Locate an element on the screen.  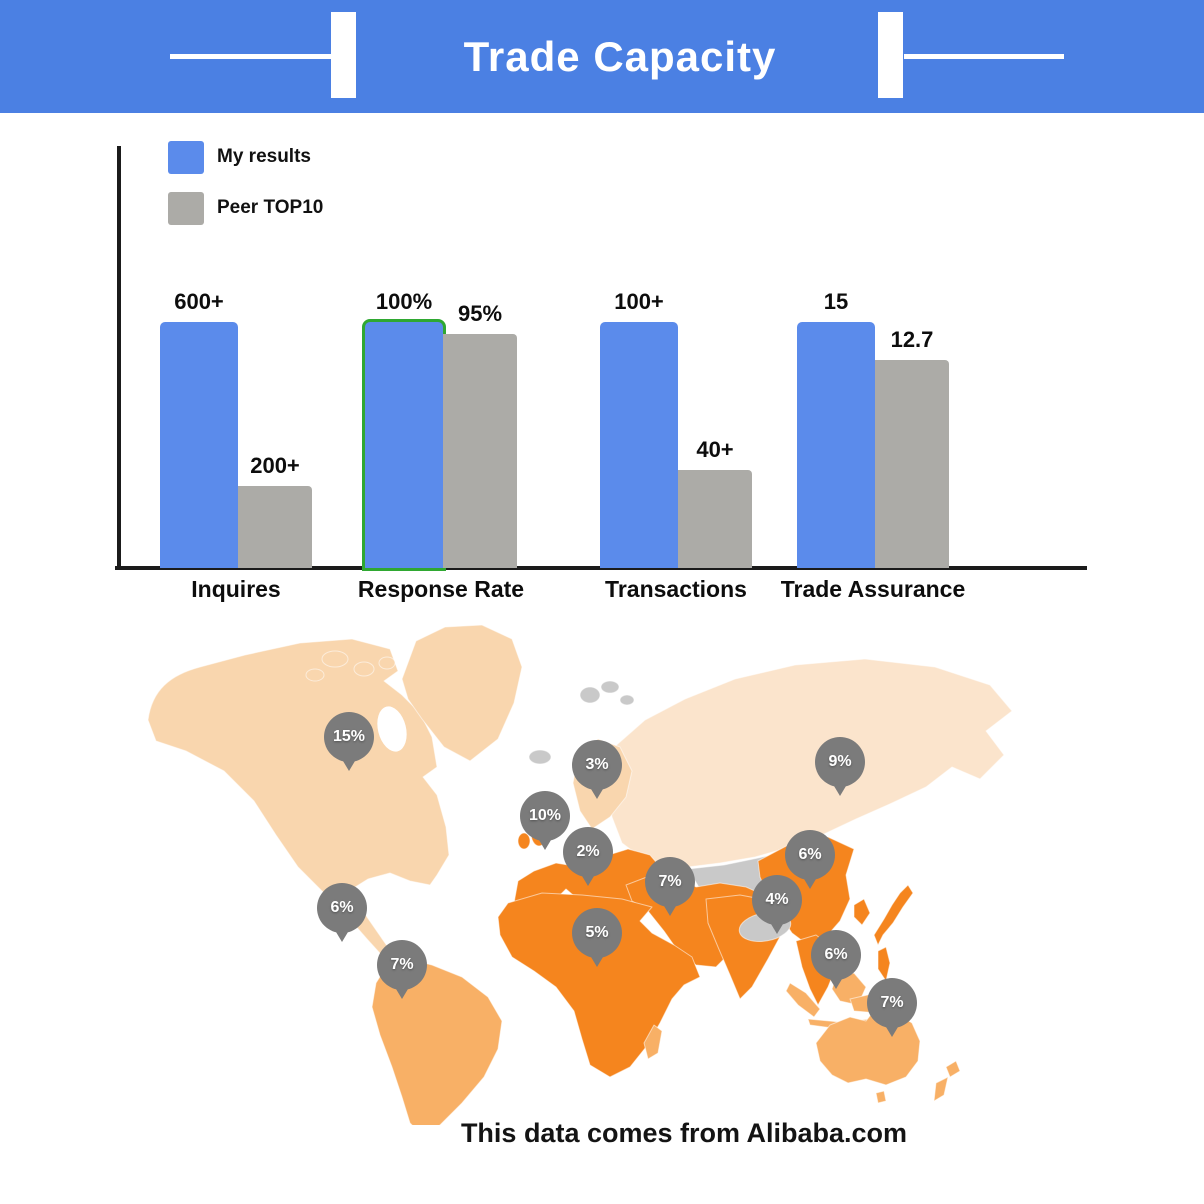
header-left-line is located at coordinates (251, 56).